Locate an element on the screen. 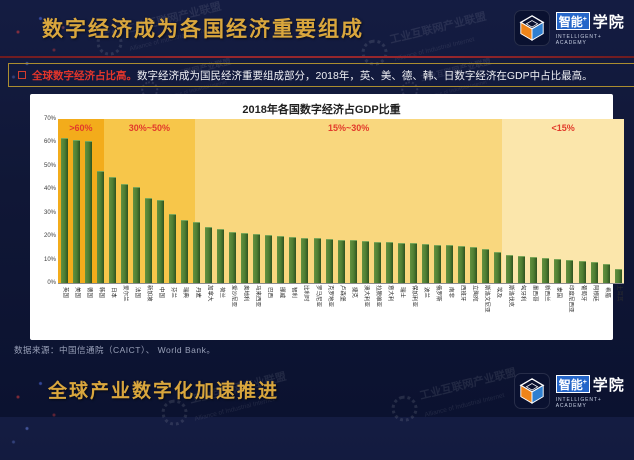  footer-title: 全球产业数字化加速推进 is located at coordinates (164, 391).